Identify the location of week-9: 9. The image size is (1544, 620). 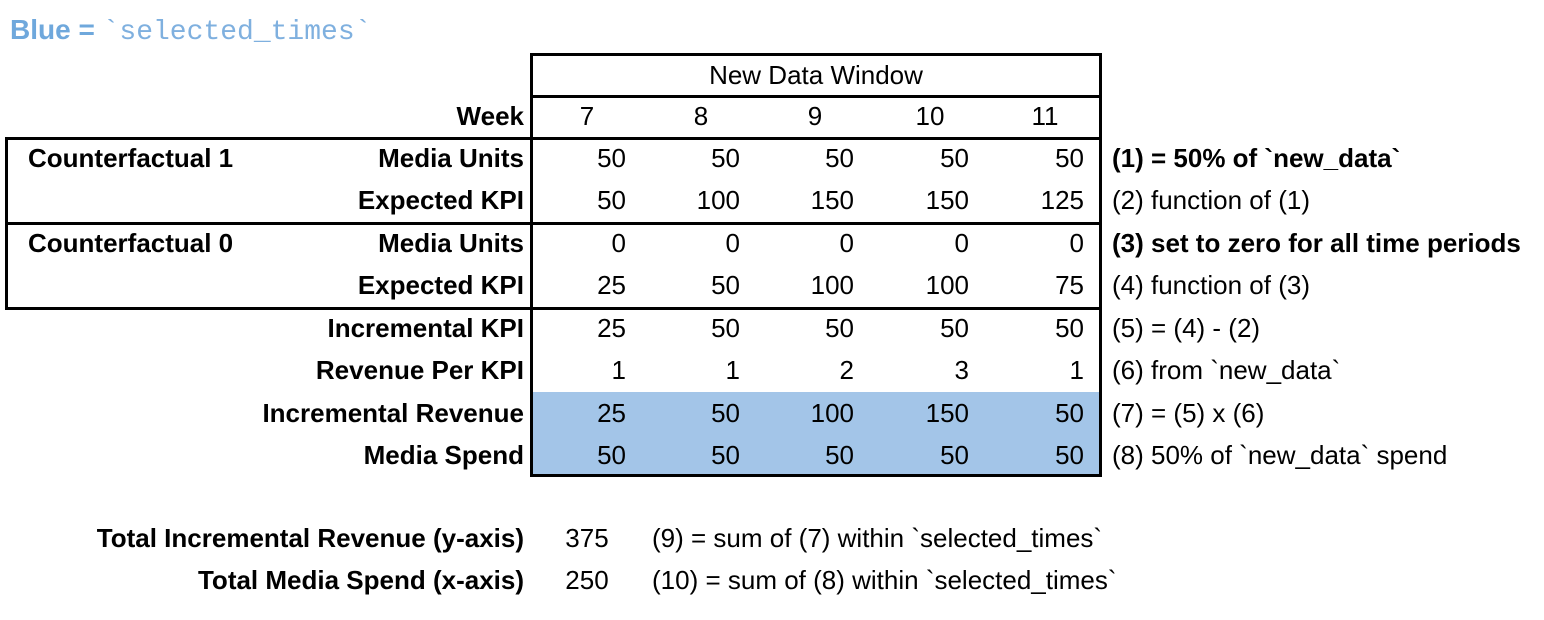
(815, 116).